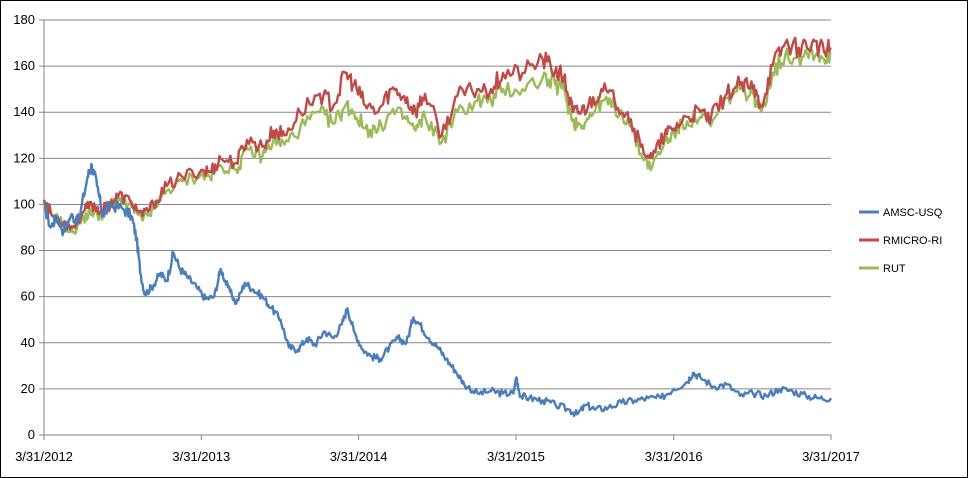 Image resolution: width=968 pixels, height=478 pixels. What do you see at coordinates (674, 456) in the screenshot?
I see `x-tick-label: 3/31/2016` at bounding box center [674, 456].